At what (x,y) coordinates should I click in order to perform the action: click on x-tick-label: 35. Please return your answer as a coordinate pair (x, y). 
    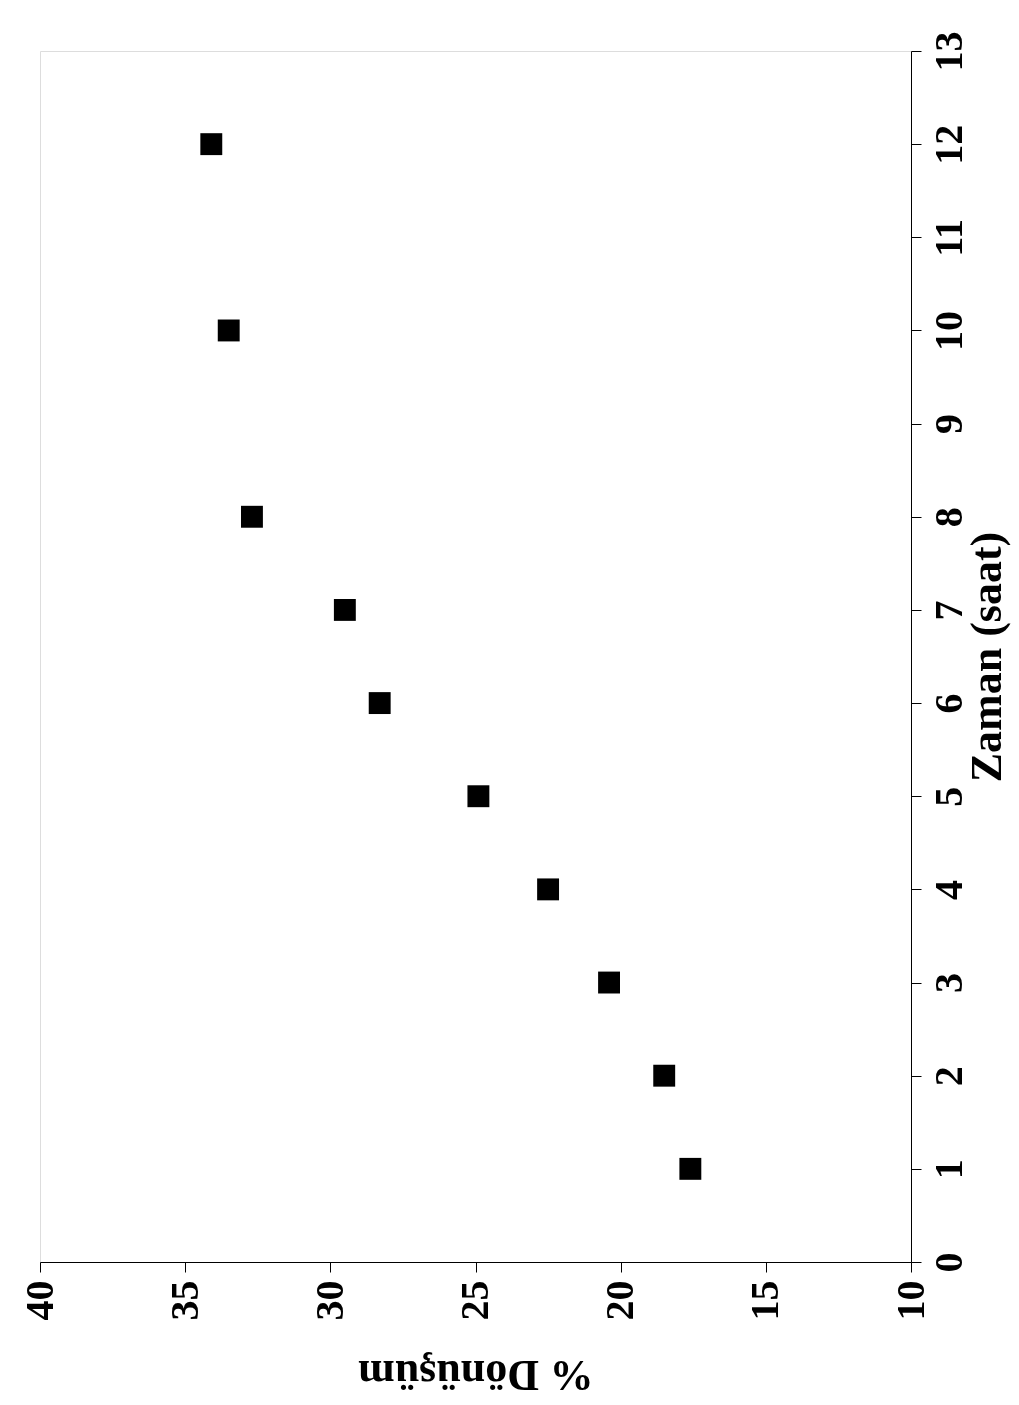
    Looking at the image, I should click on (184, 1300).